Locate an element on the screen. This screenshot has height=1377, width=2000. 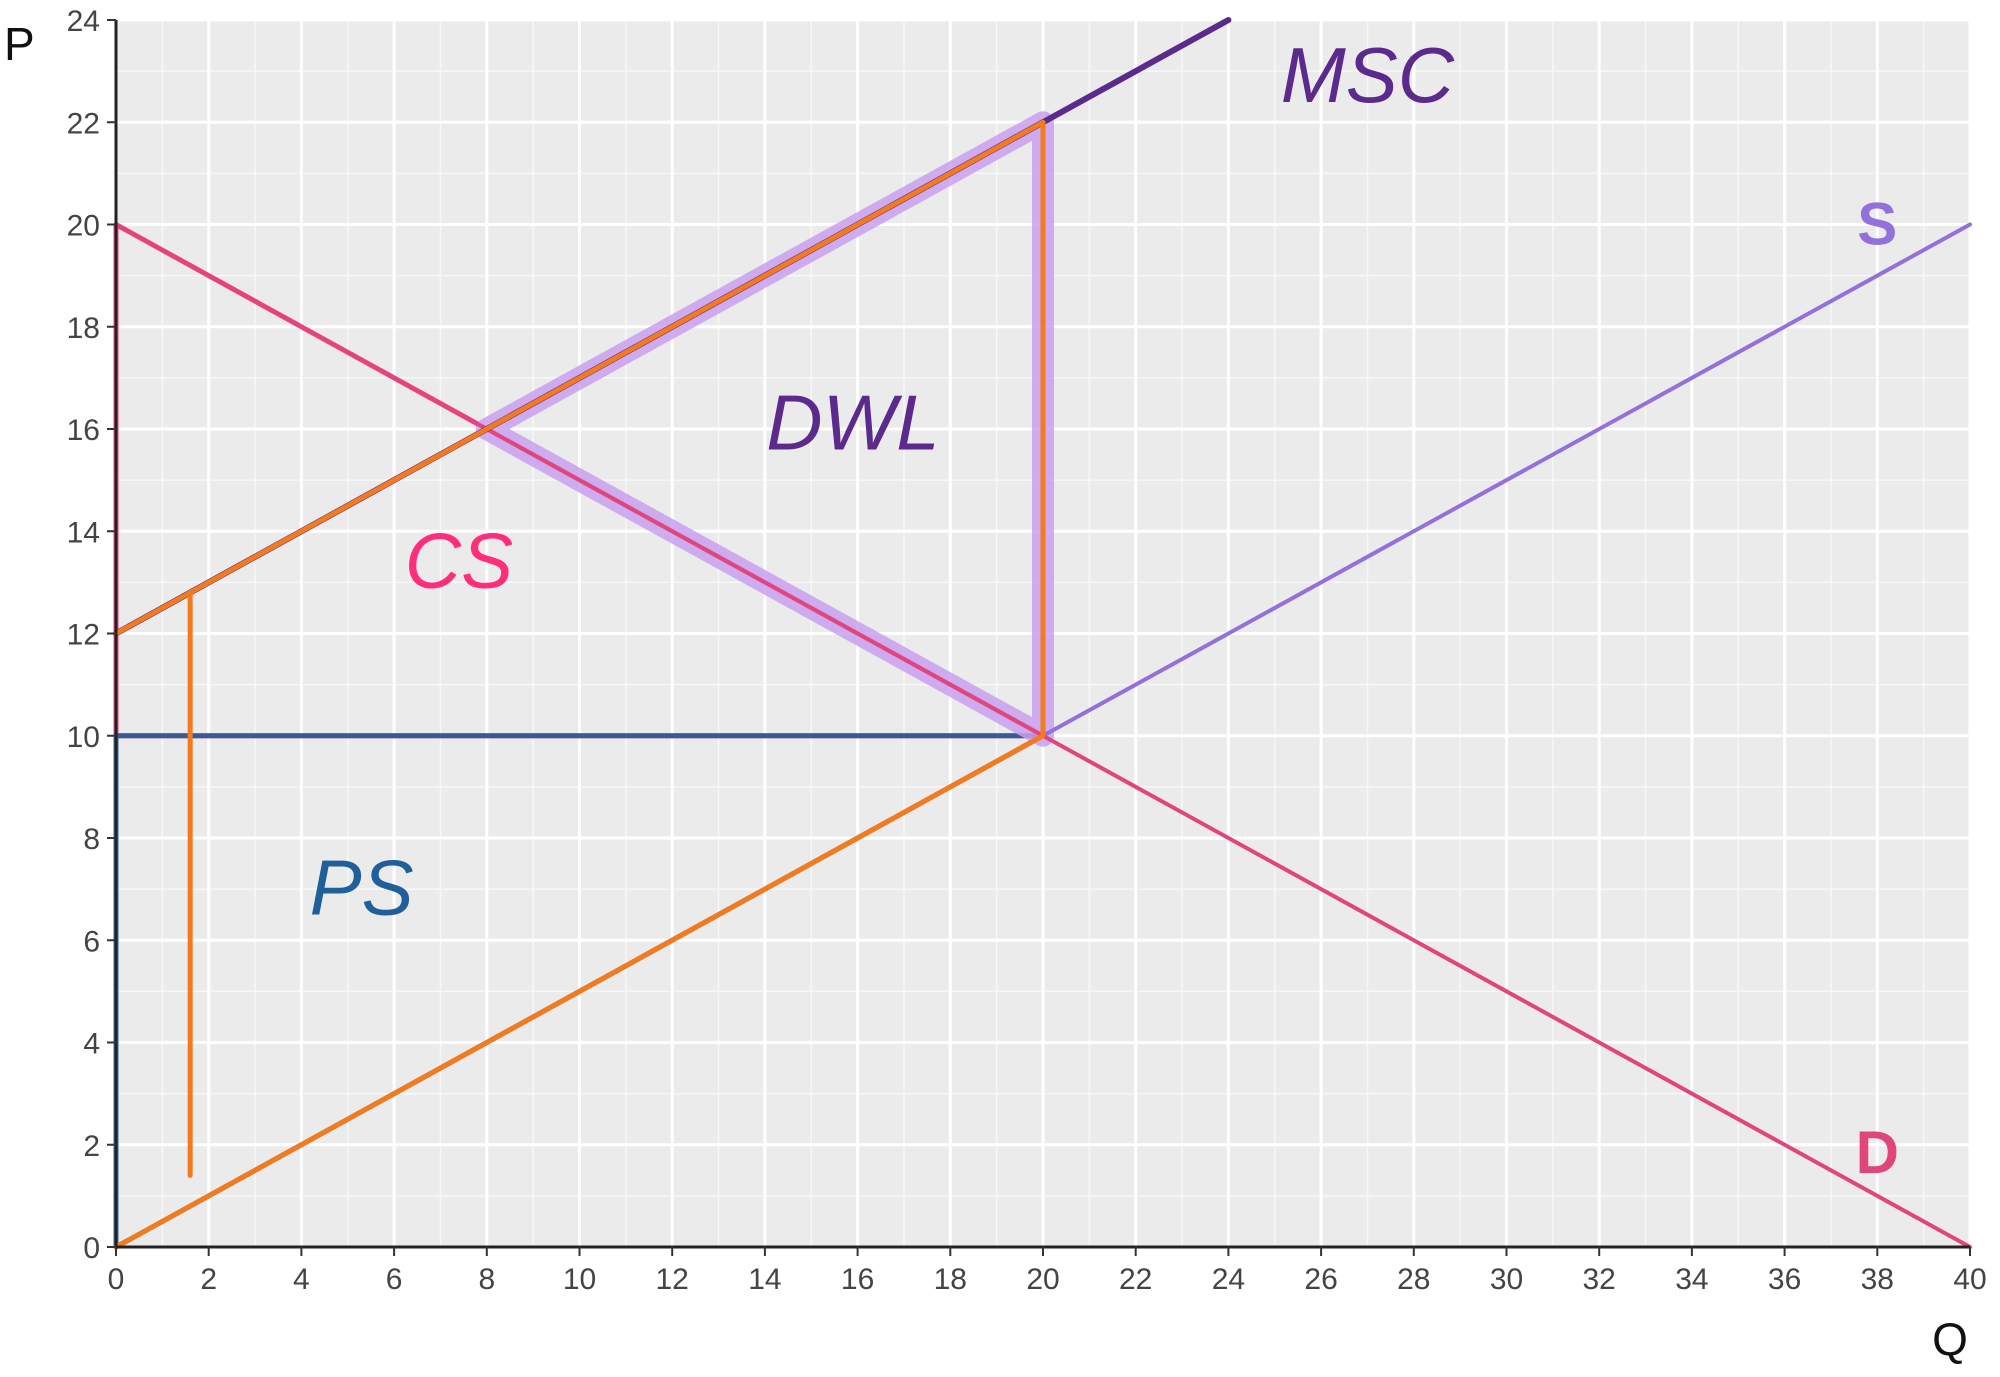
x-tick-label: 4 is located at coordinates (301, 1279).